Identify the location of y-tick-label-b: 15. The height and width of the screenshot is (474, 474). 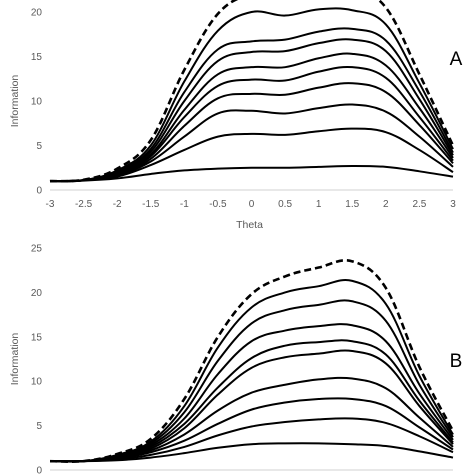
(37, 337).